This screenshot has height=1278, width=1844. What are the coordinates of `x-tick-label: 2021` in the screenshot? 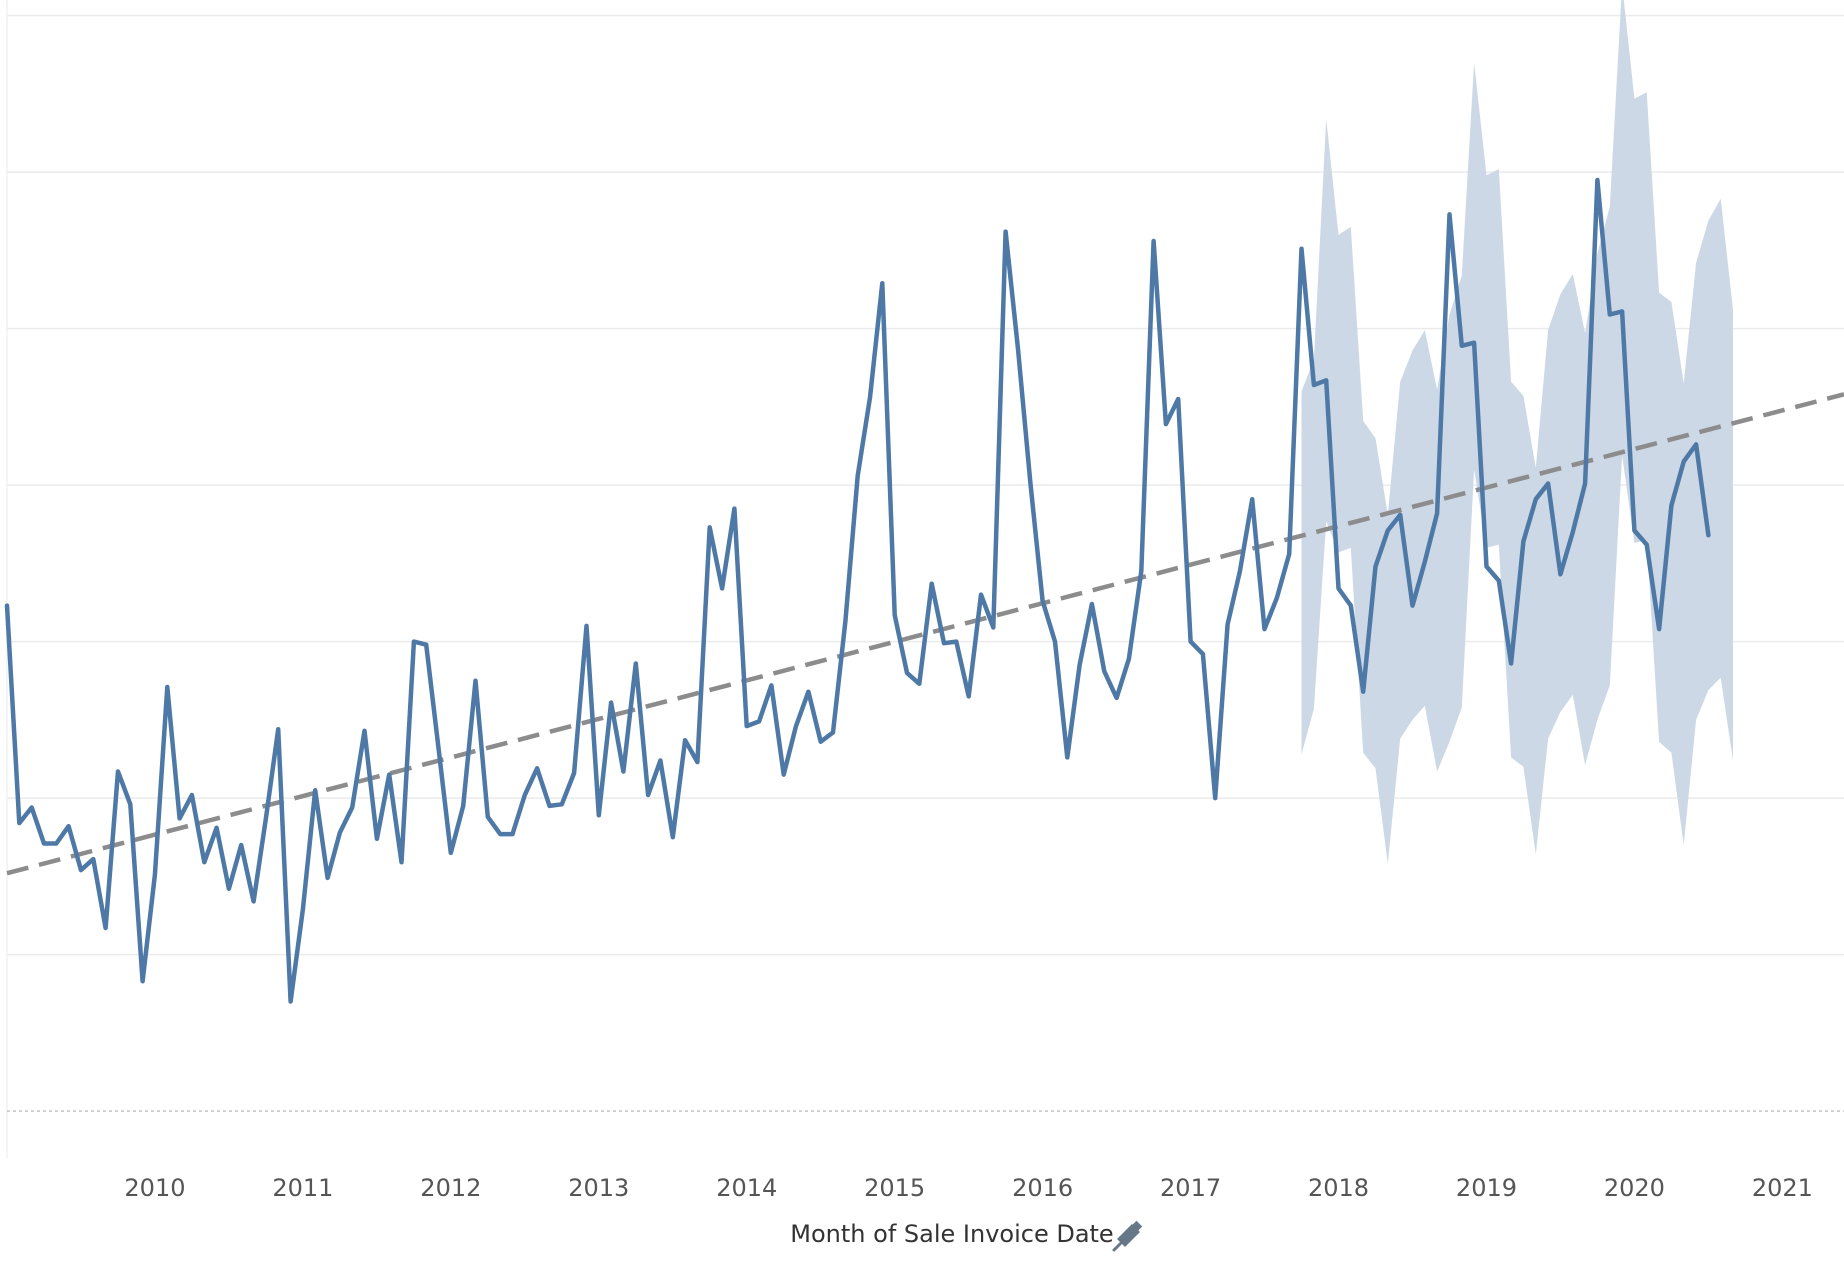 It's located at (1782, 1188).